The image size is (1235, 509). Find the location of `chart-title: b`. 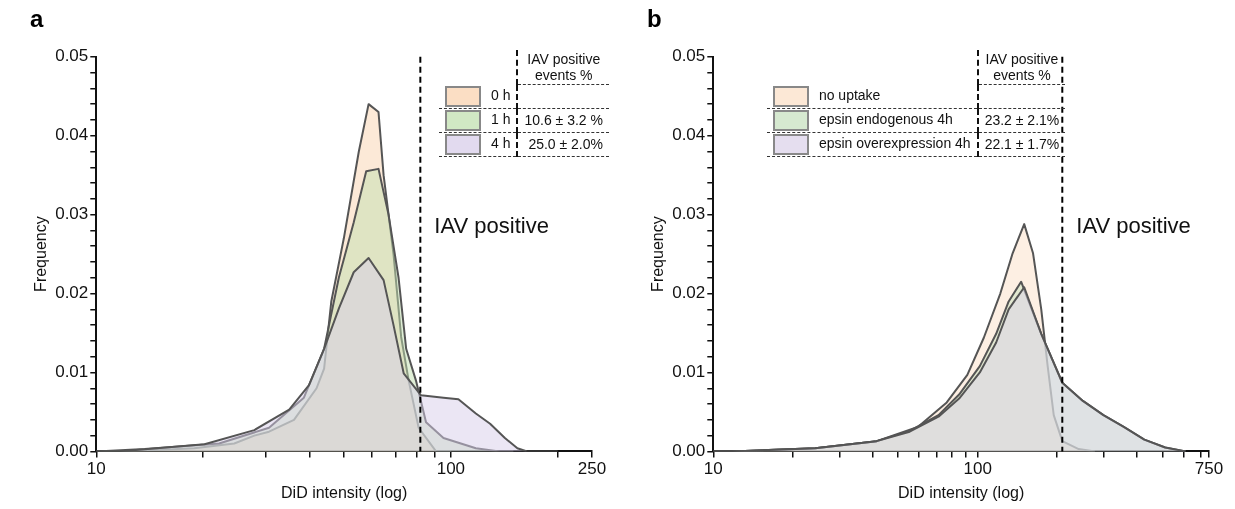

chart-title: b is located at coordinates (654, 19).